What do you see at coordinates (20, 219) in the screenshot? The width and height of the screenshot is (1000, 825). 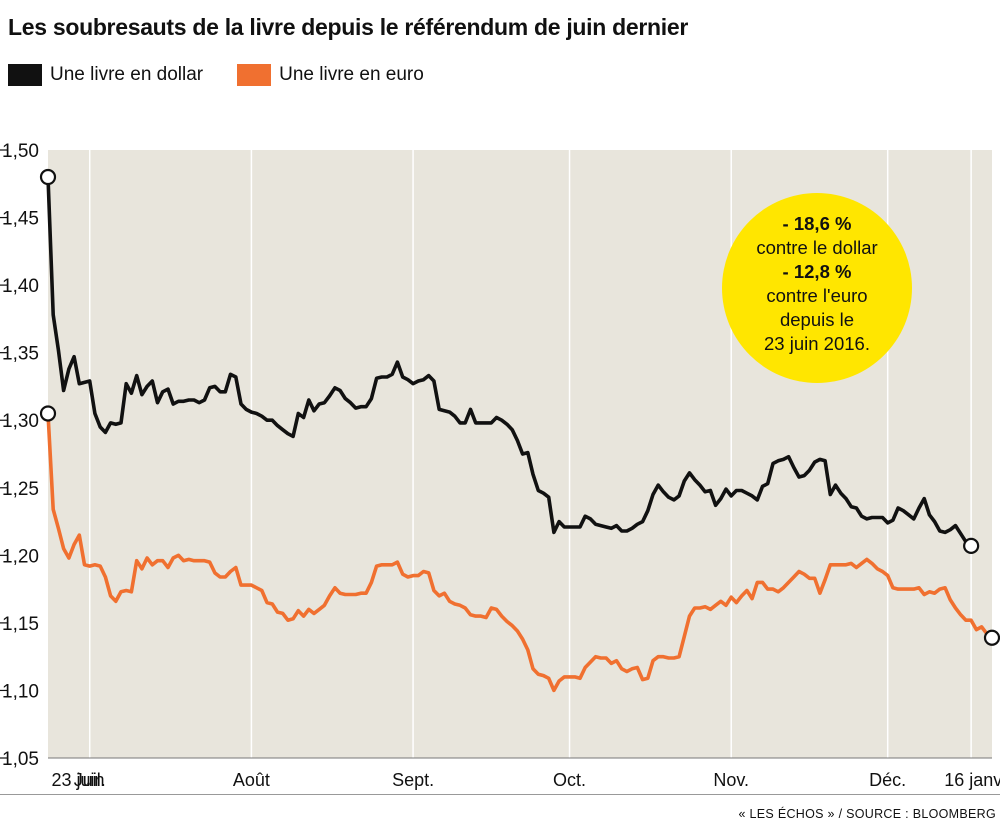 I see `y-tick-label-8: 1,45` at bounding box center [20, 219].